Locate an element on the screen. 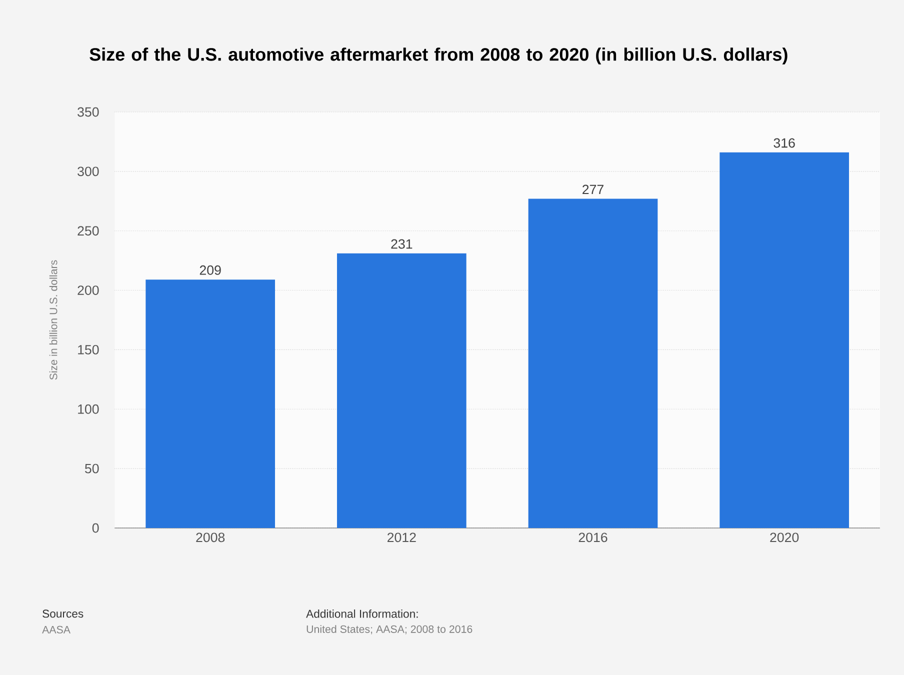  y-tick-label: 50 is located at coordinates (92, 469).